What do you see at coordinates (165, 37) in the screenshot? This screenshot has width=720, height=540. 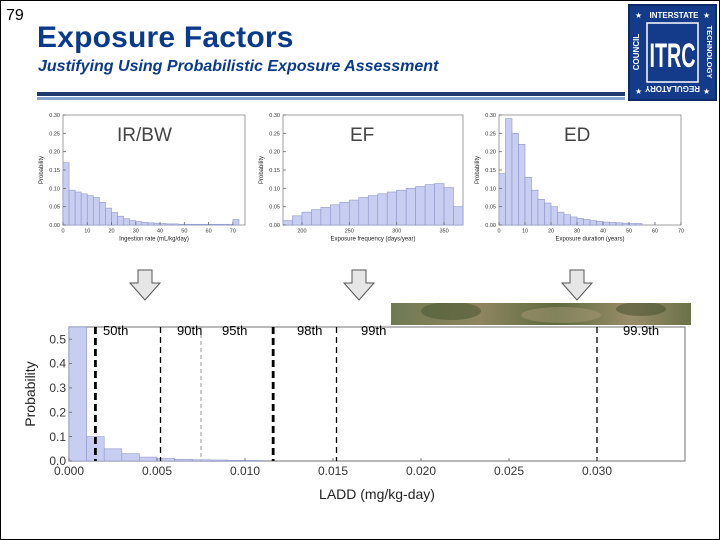 I see `slide-title: Exposure Factors` at bounding box center [165, 37].